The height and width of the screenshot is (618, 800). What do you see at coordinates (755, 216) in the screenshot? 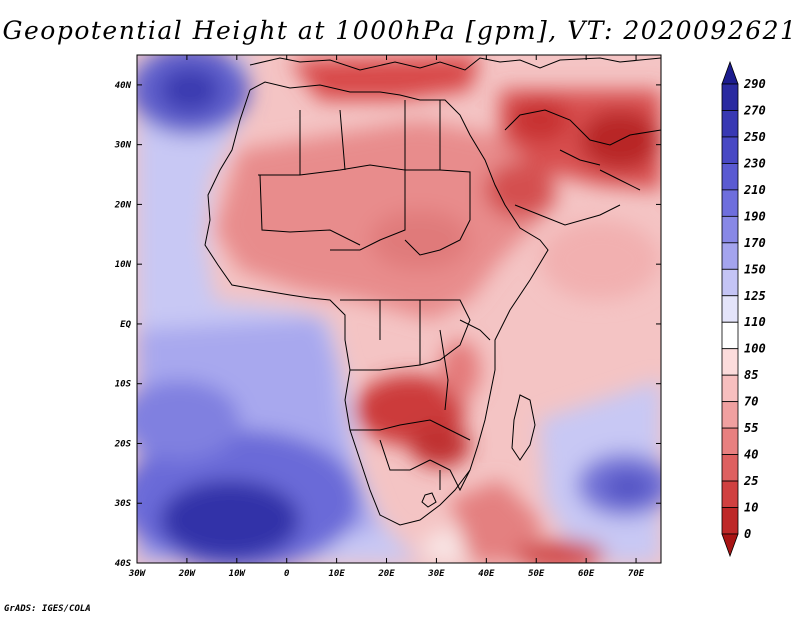
I see `colorbar-label: 190` at bounding box center [755, 216].